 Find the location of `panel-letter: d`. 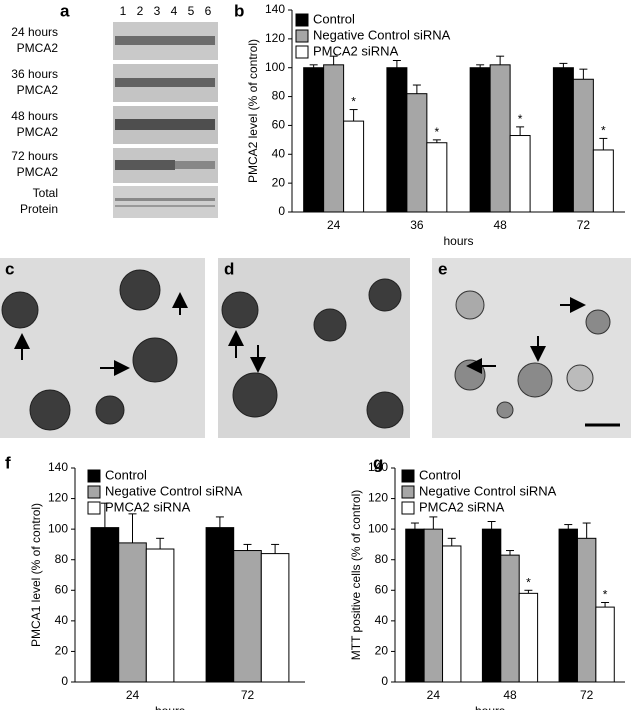

panel-letter: d is located at coordinates (229, 268).